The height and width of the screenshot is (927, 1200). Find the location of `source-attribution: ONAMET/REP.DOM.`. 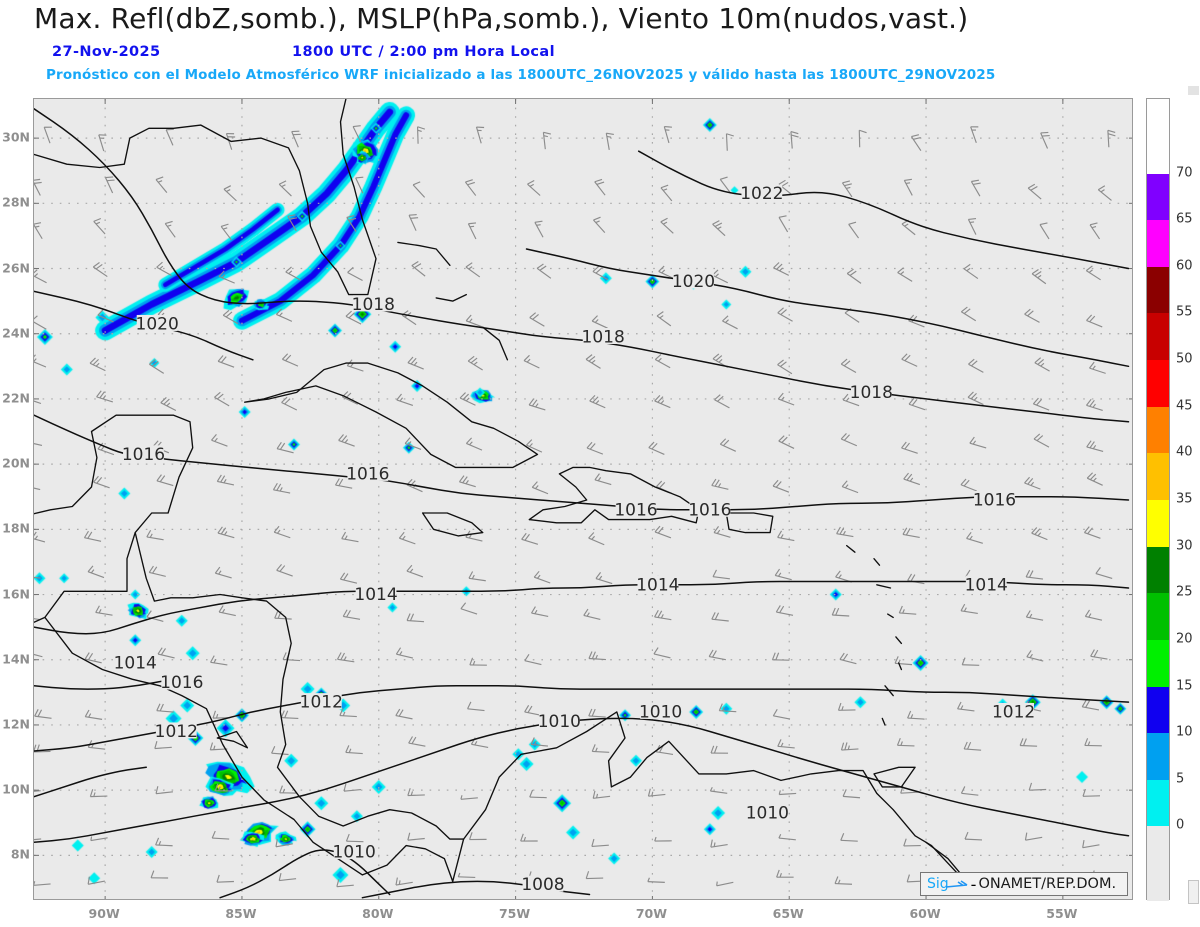

source-attribution: ONAMET/REP.DOM. is located at coordinates (1047, 884).